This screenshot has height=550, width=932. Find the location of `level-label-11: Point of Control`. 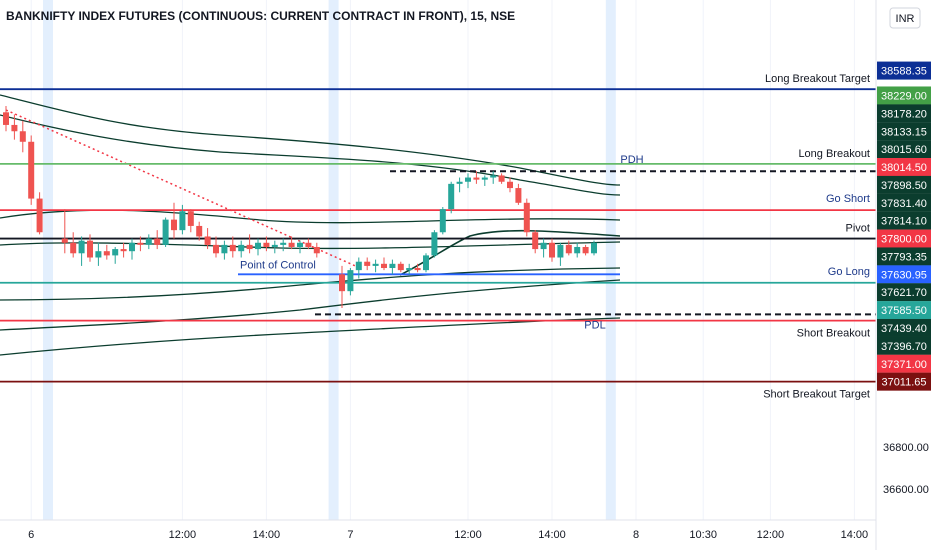

level-label-11: Point of Control is located at coordinates (278, 265).